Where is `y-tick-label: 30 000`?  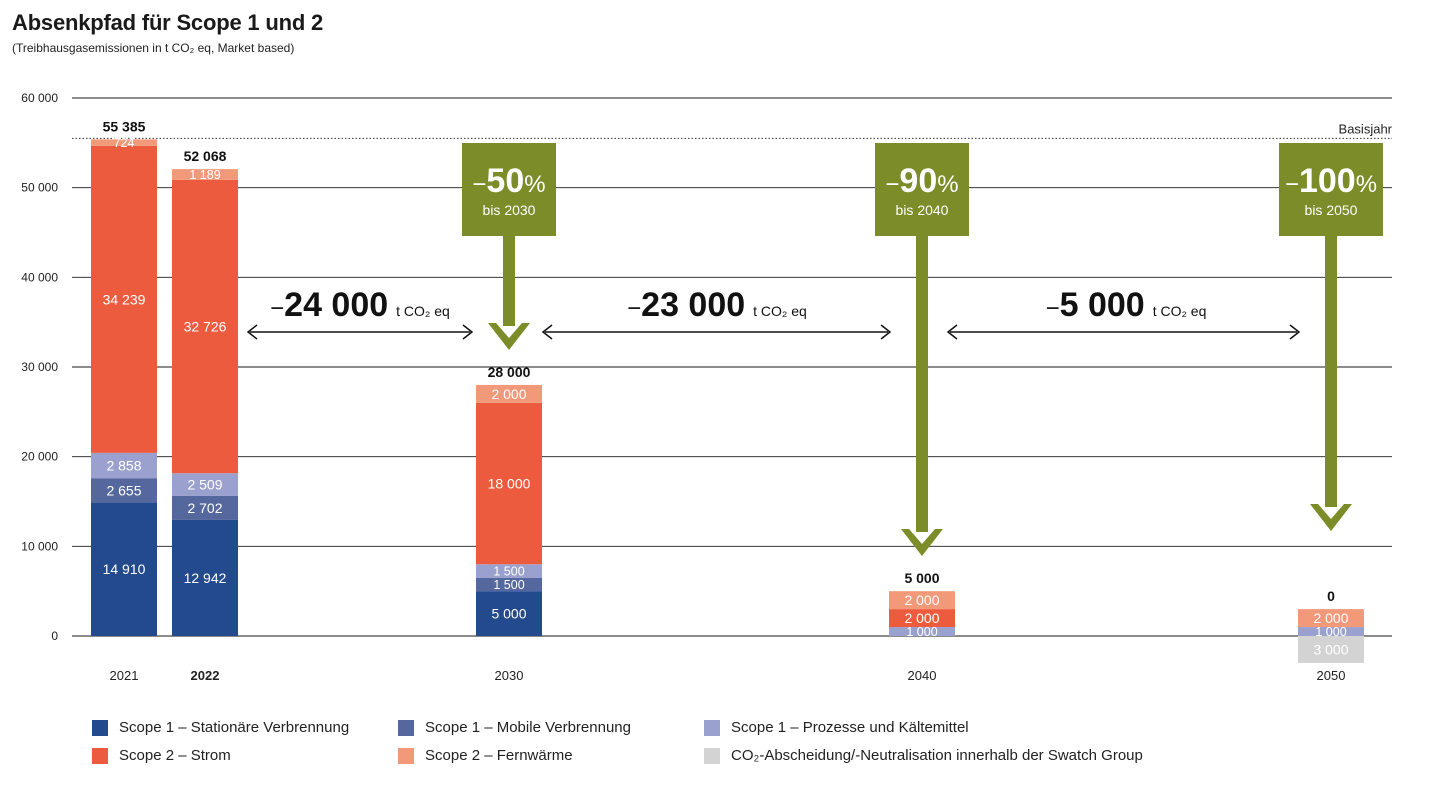 y-tick-label: 30 000 is located at coordinates (39, 367).